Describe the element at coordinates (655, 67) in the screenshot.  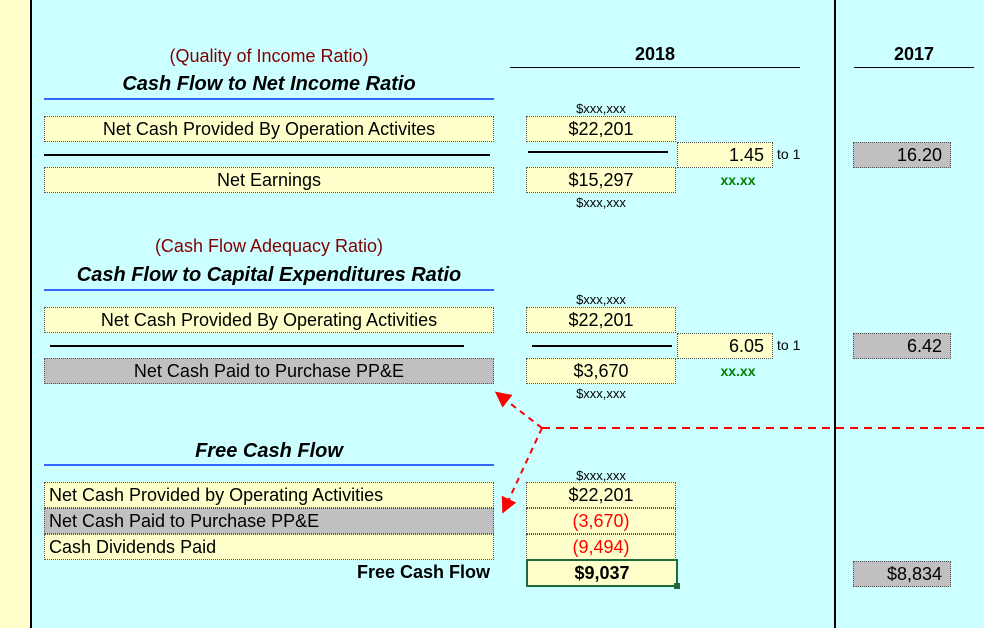
I see `year-2018-underline` at that location.